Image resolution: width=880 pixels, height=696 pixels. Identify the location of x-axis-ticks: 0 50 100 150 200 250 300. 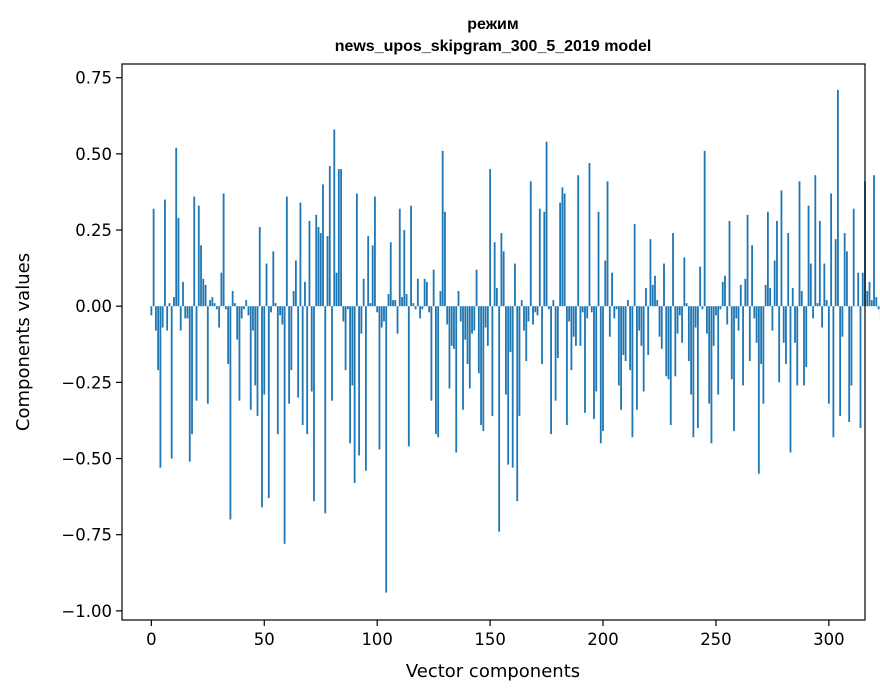
(495, 634).